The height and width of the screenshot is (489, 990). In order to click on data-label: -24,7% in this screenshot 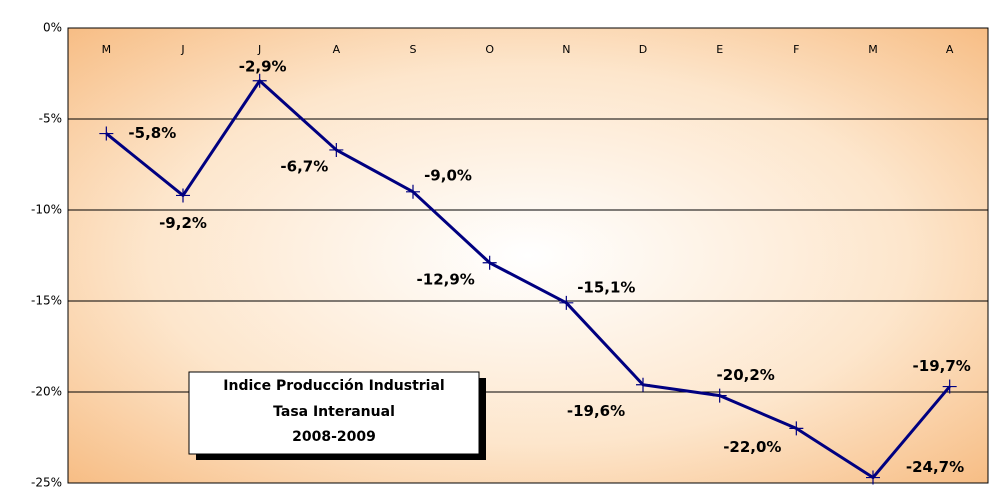, I will do `click(935, 467)`.